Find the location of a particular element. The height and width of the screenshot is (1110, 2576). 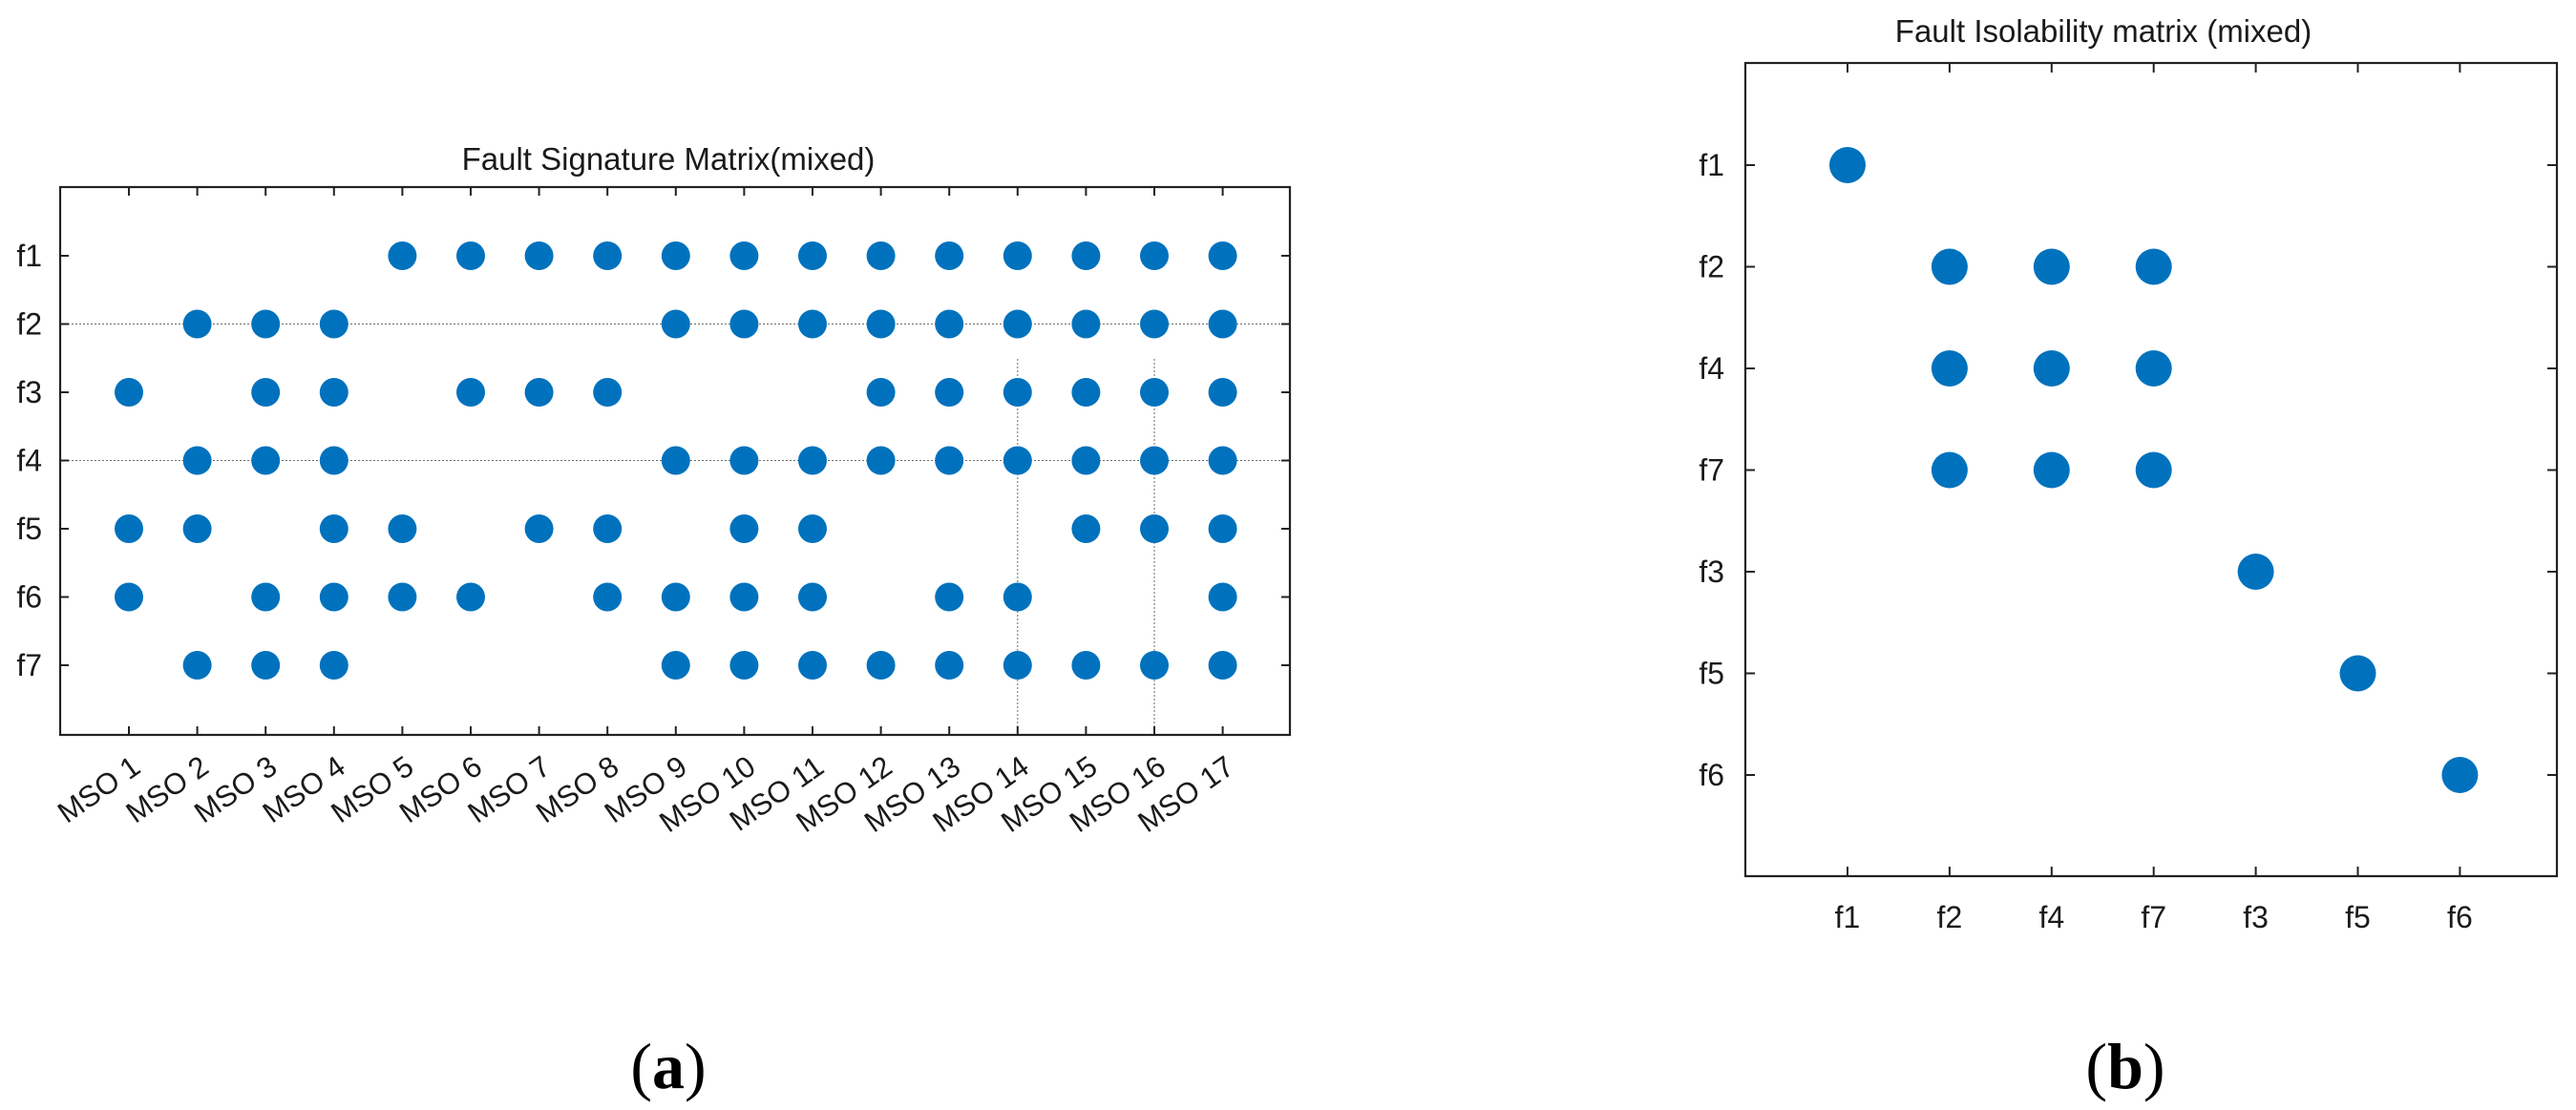

y-tick-label-b: f2 is located at coordinates (1711, 267).